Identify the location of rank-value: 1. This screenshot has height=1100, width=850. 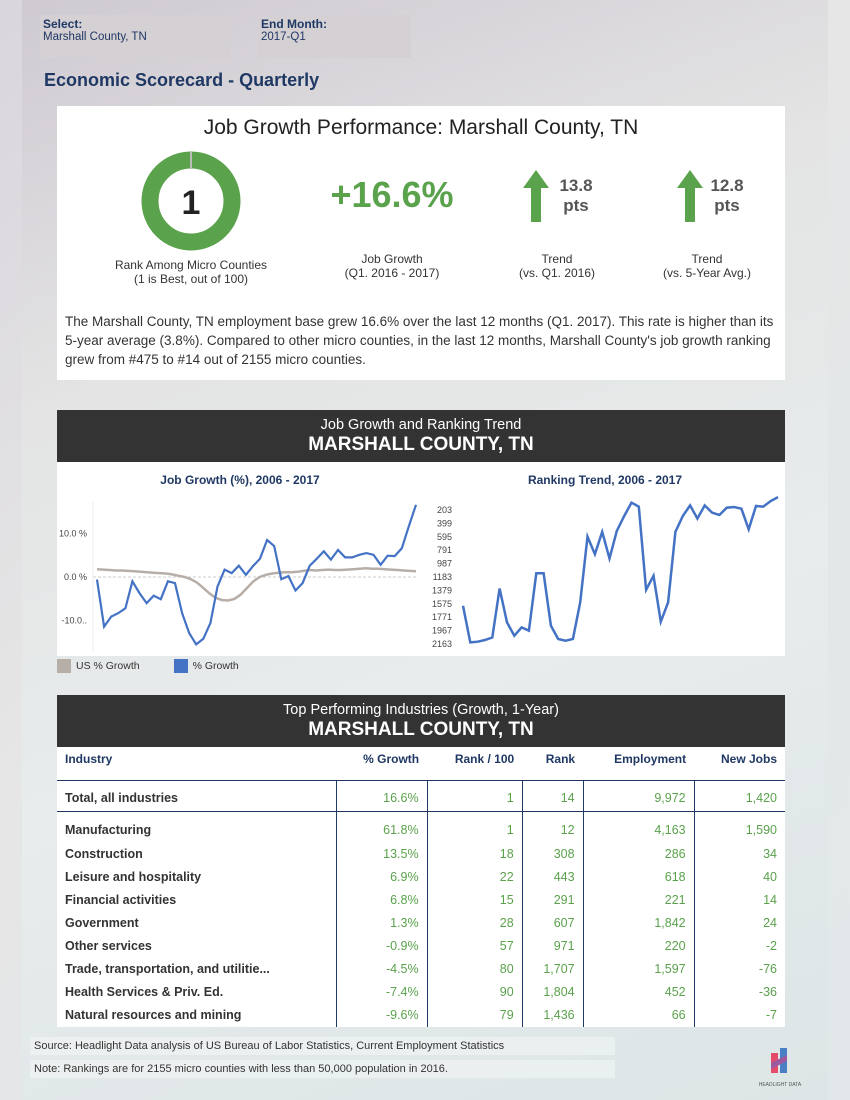
(191, 203).